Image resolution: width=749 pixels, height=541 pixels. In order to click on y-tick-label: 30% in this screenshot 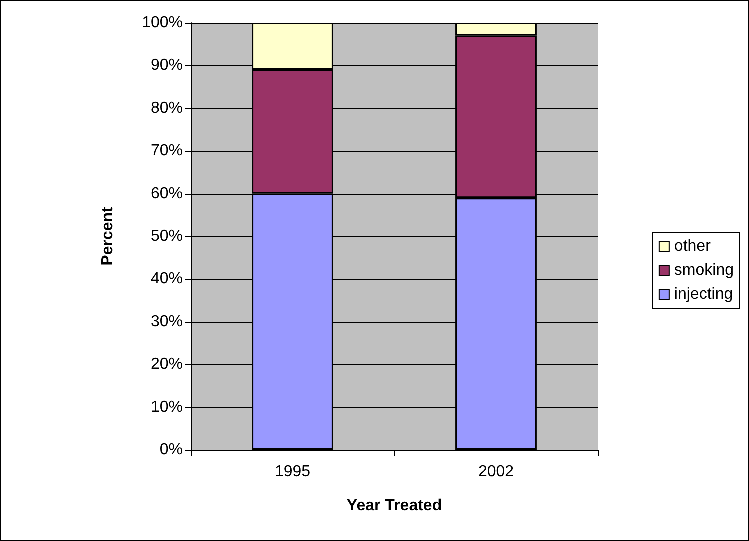, I will do `click(166, 321)`.